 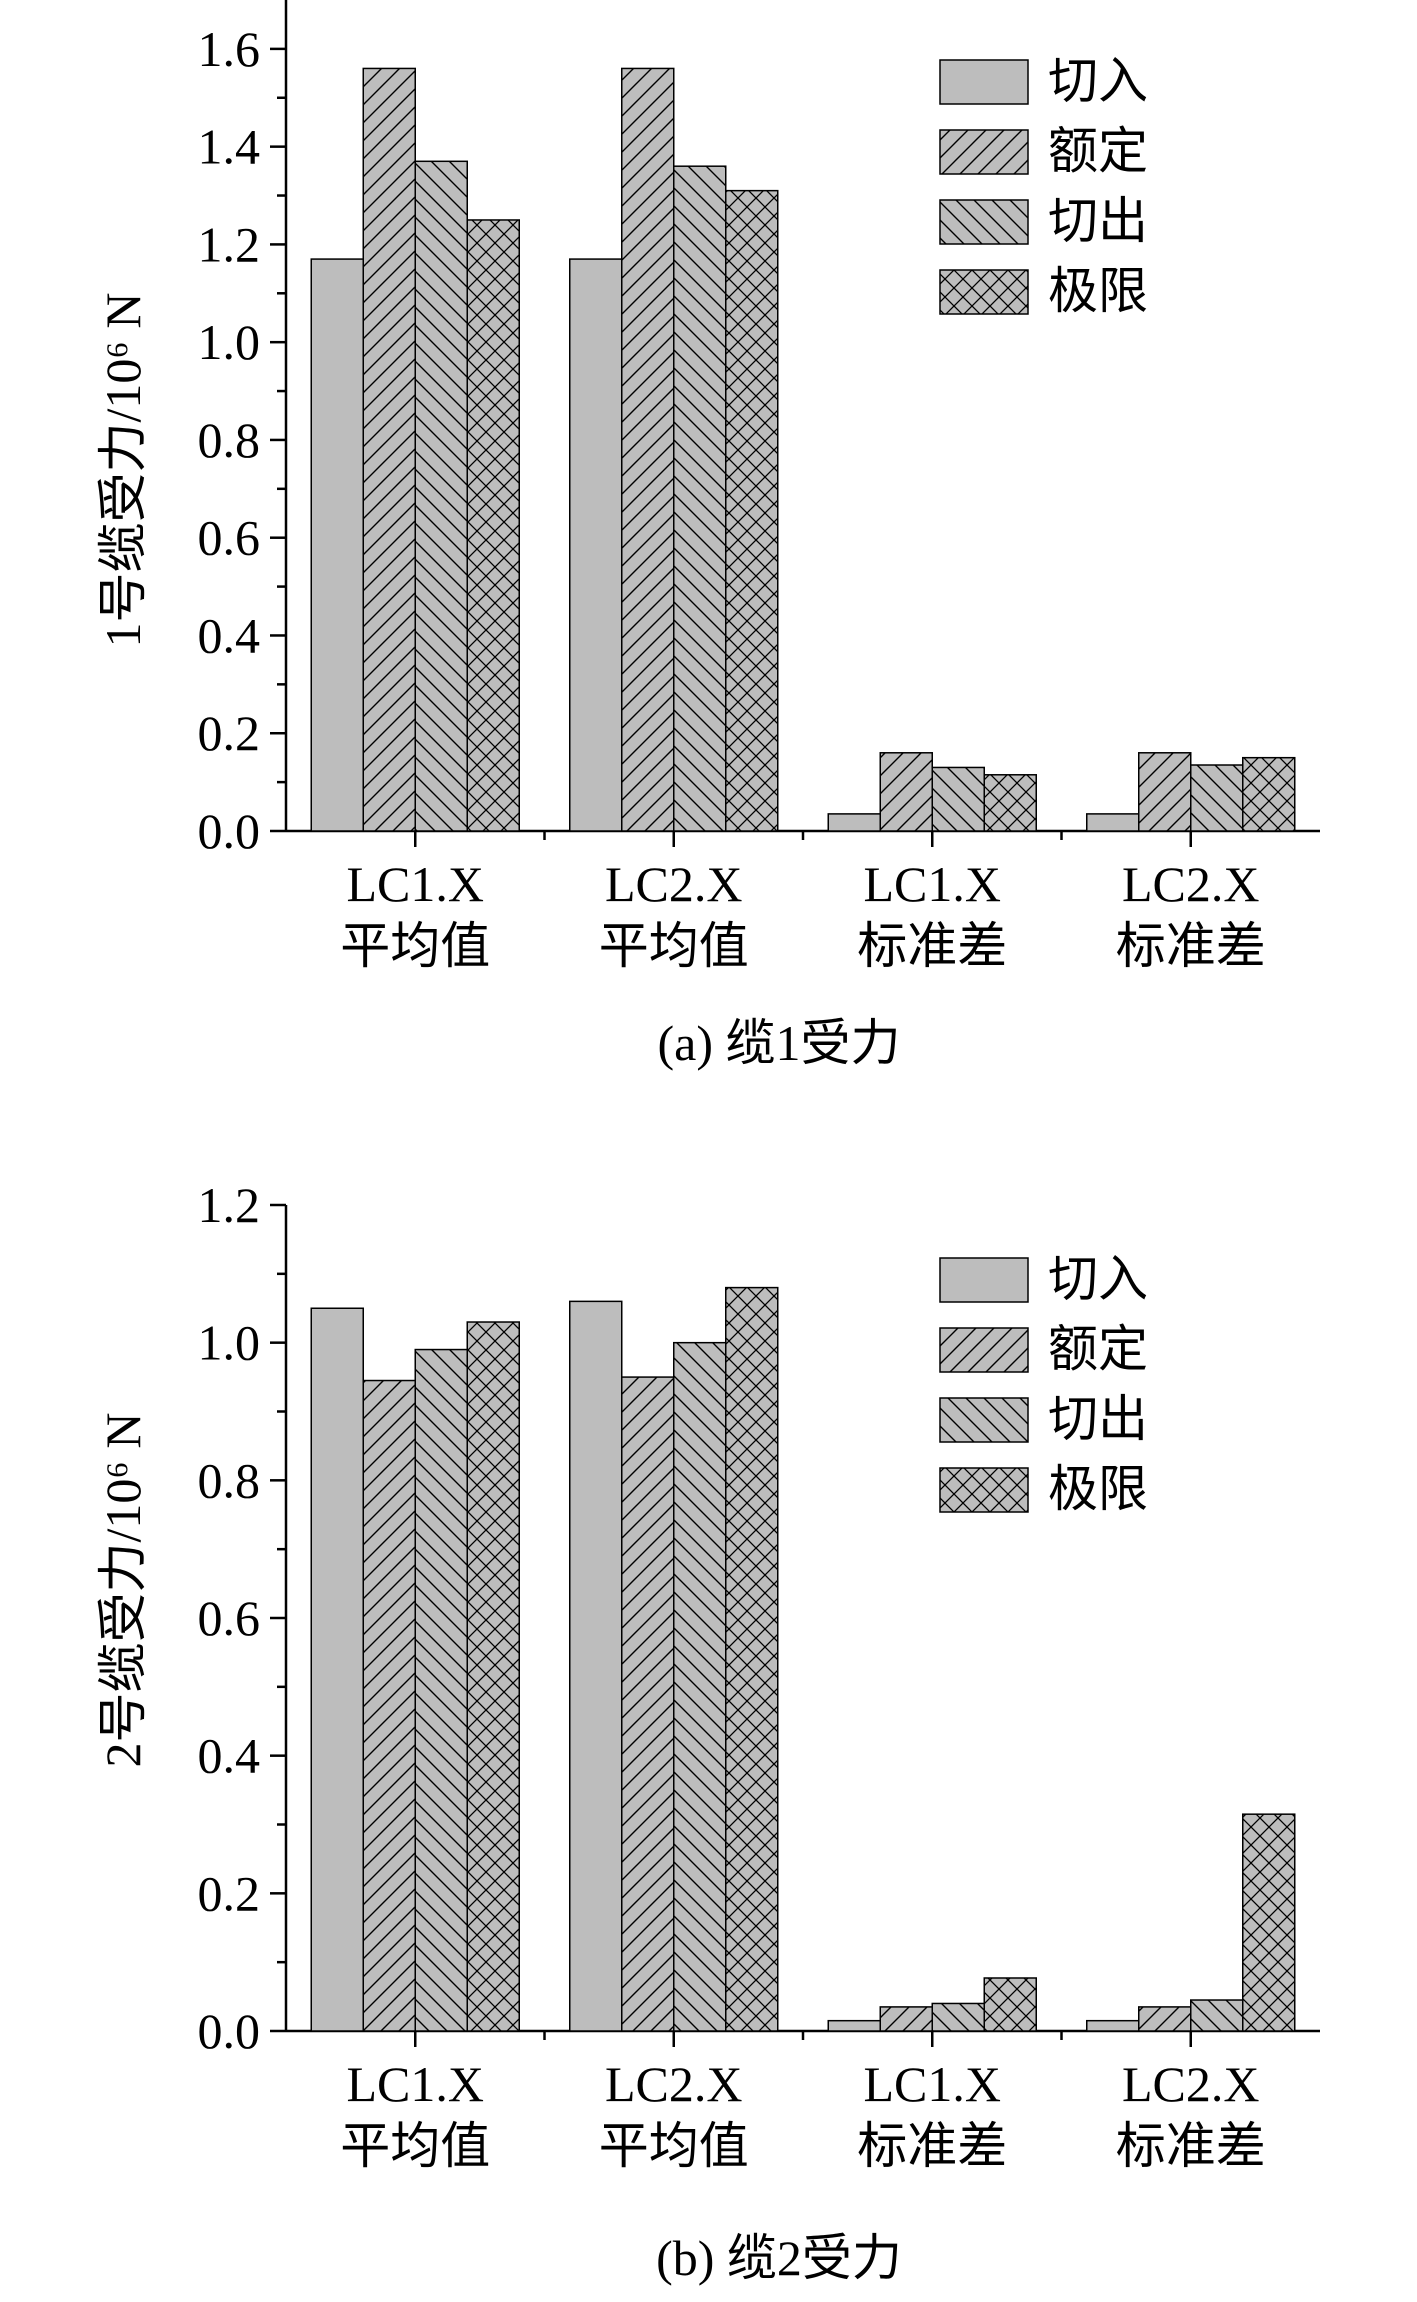 I want to click on panel-caption-b: (b) 缆2受力, so click(x=779, y=2258).